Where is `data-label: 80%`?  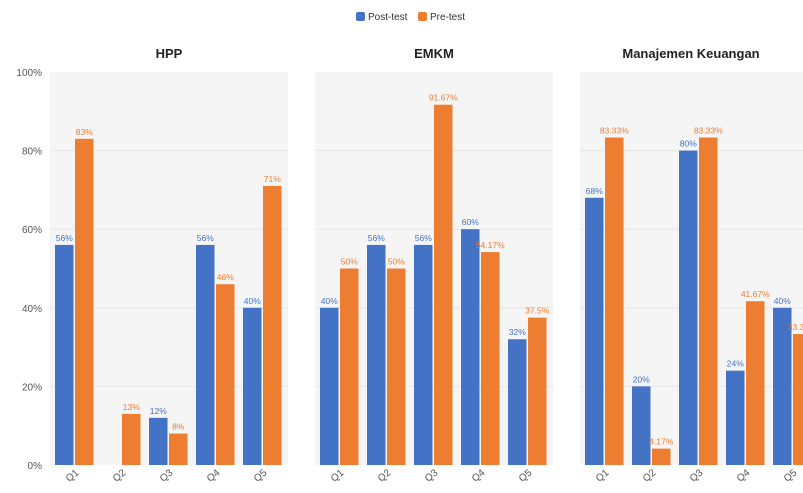 data-label: 80% is located at coordinates (688, 144).